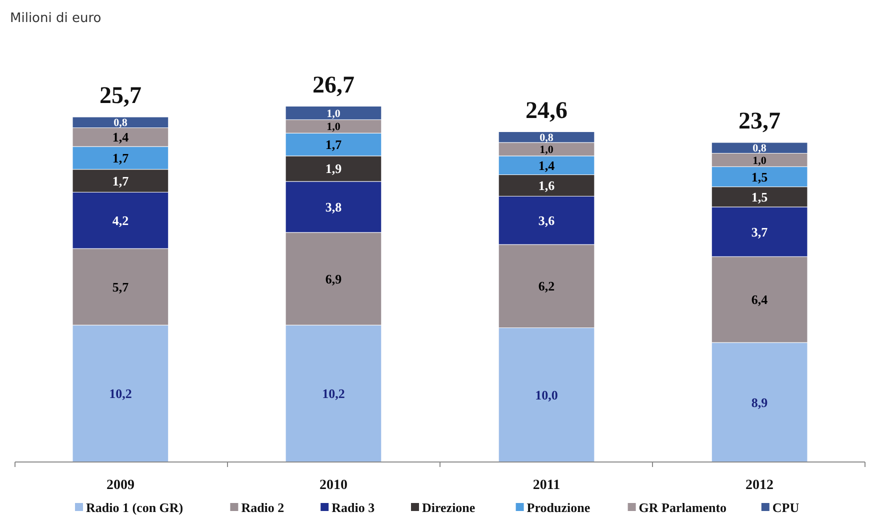  I want to click on data-label: 3,6, so click(547, 220).